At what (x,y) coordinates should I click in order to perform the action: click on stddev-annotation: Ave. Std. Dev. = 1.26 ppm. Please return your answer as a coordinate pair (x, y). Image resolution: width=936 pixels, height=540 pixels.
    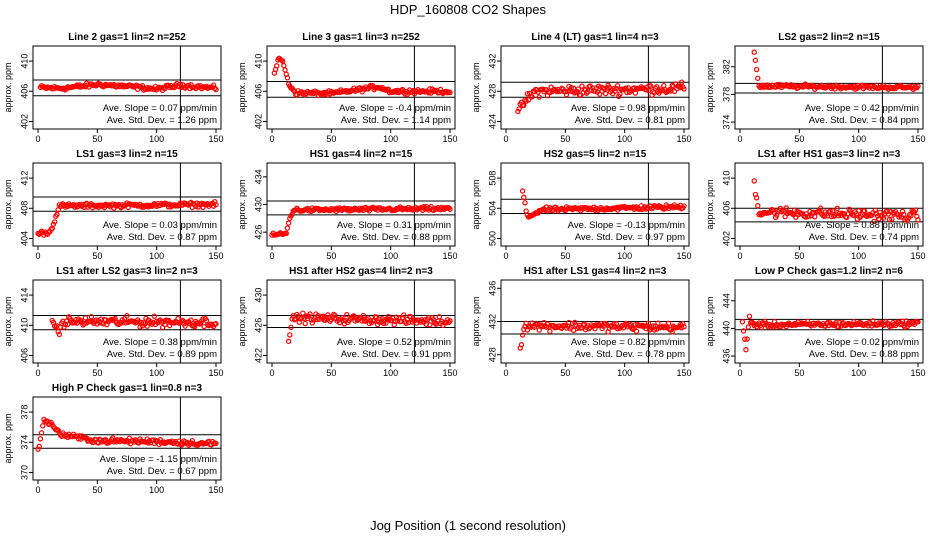
    Looking at the image, I should click on (162, 120).